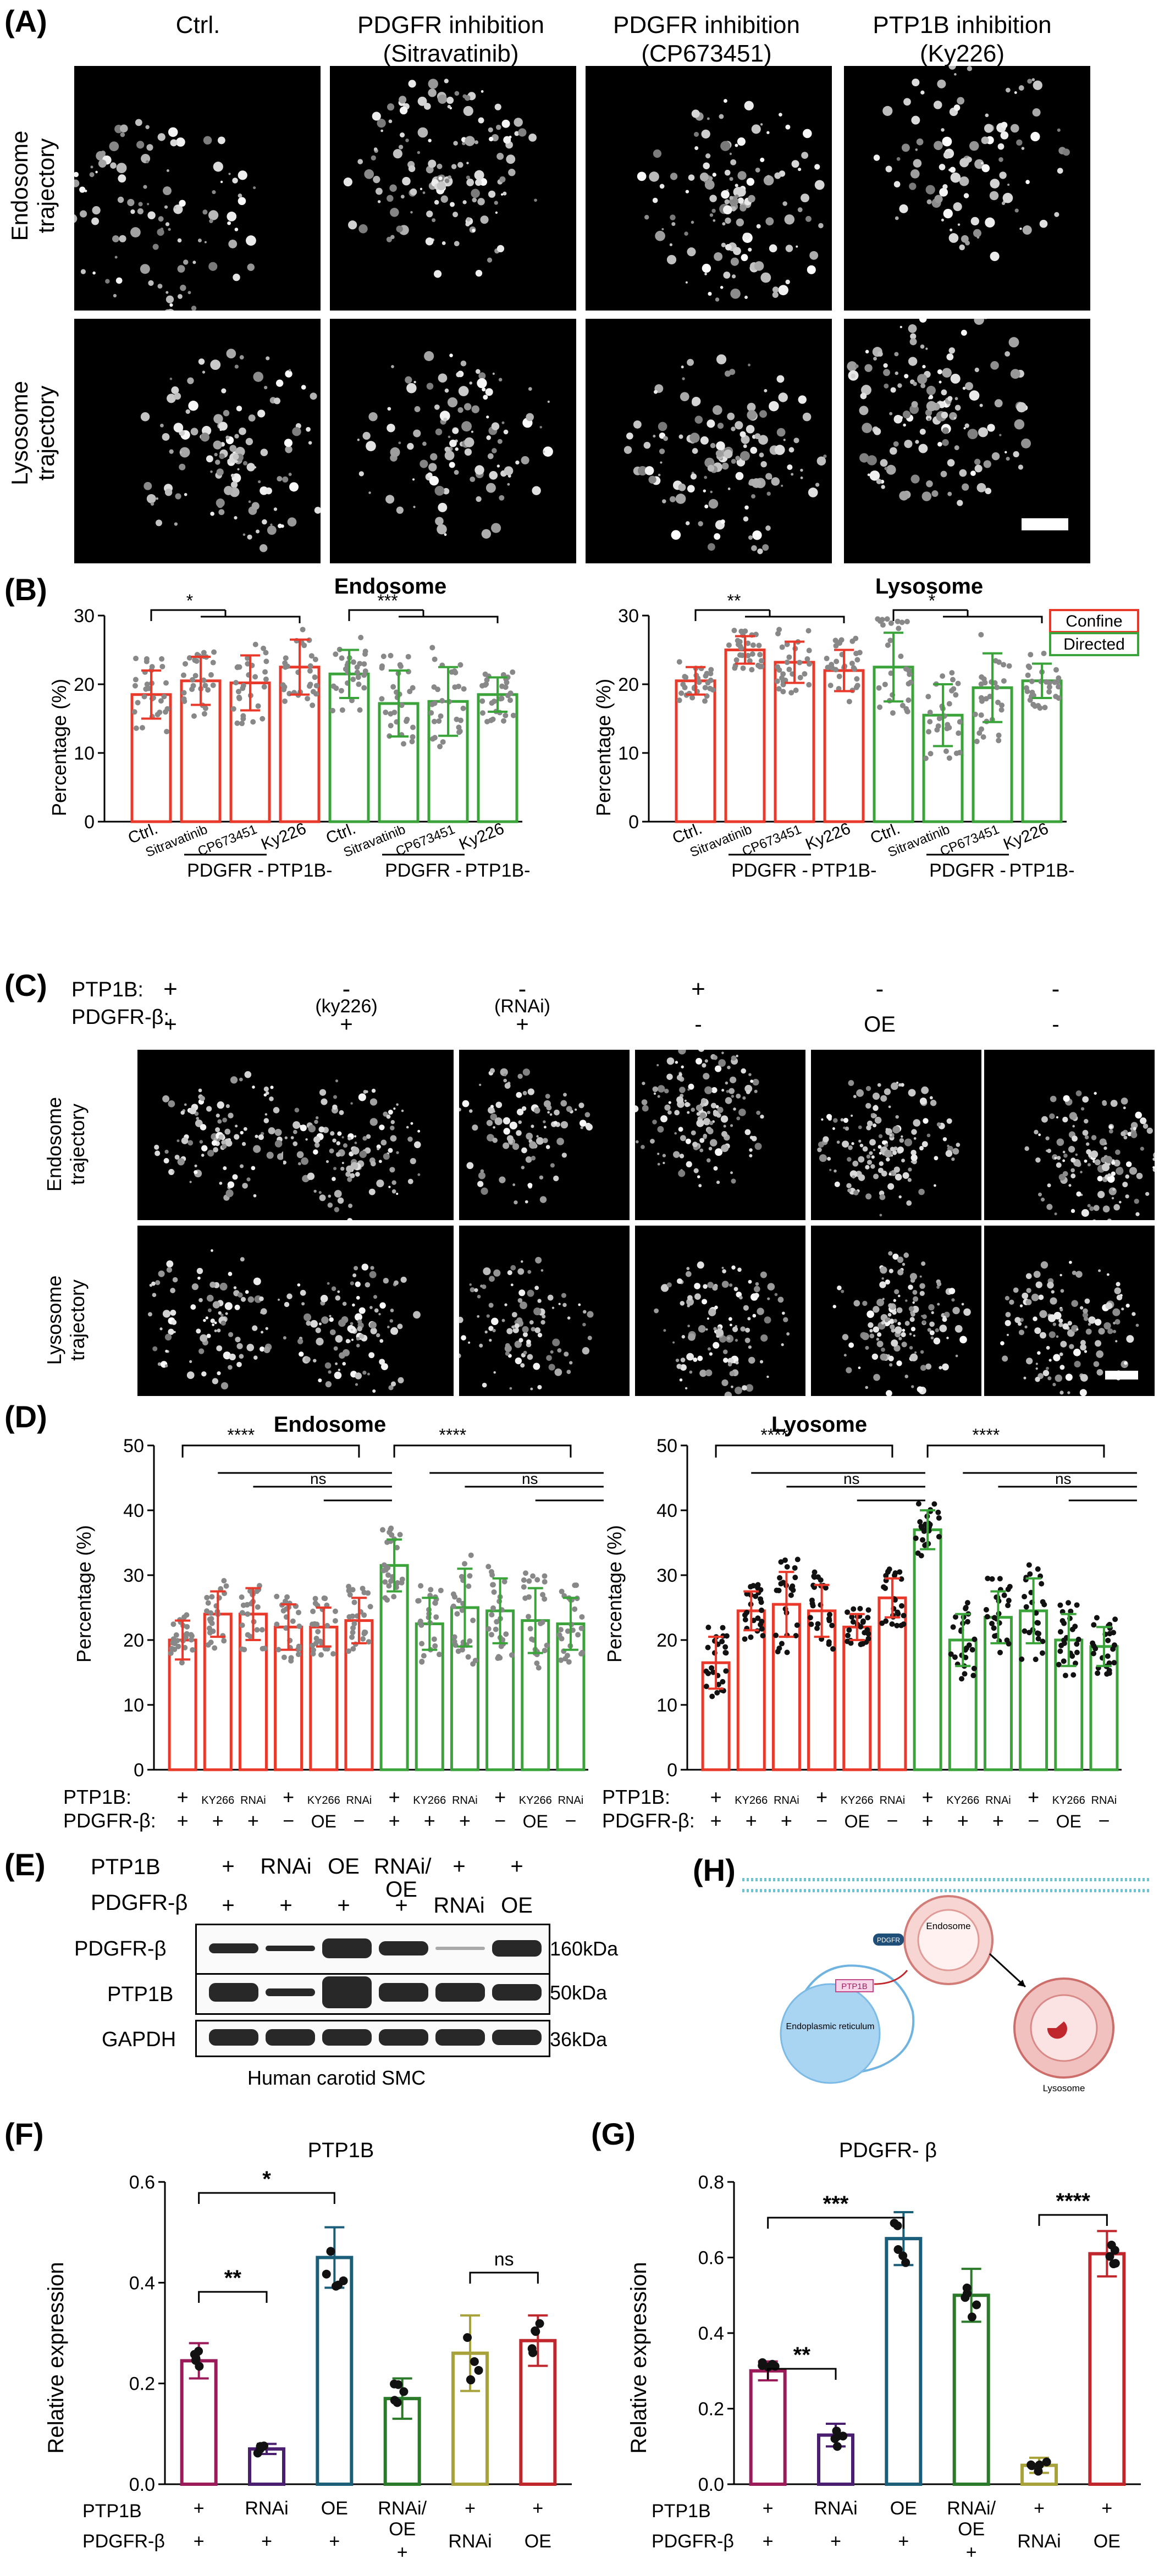 This screenshot has height=2576, width=1170. What do you see at coordinates (352, 1149) in the screenshot?
I see `speckle` at bounding box center [352, 1149].